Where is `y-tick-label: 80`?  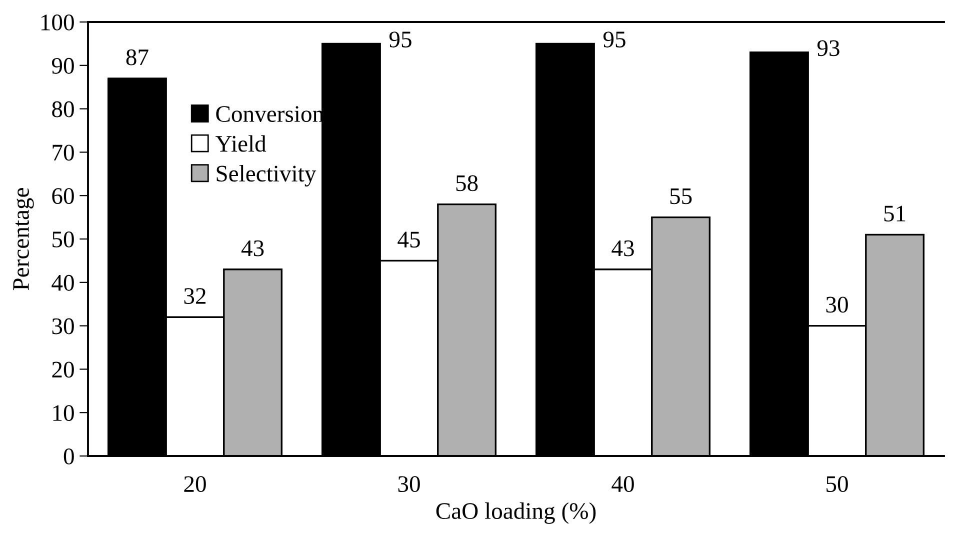 y-tick-label: 80 is located at coordinates (63, 109).